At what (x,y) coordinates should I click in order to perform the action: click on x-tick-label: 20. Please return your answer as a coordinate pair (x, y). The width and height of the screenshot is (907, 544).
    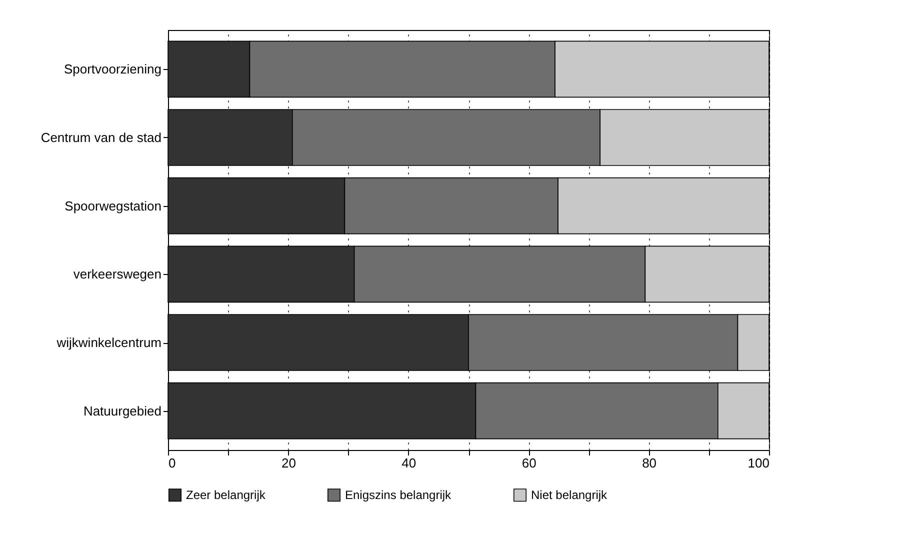
    Looking at the image, I should click on (288, 463).